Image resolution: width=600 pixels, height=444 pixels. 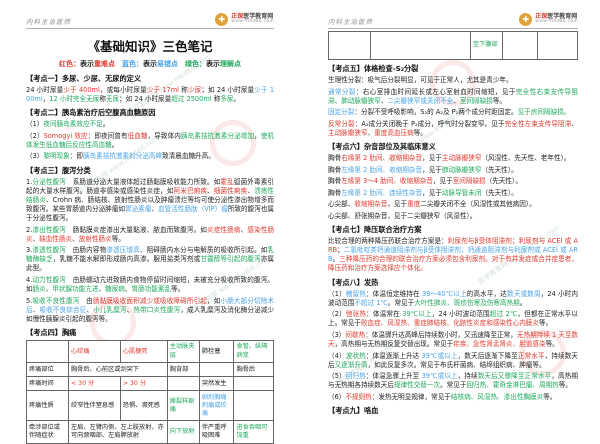 I want to click on table-cell: 突然发生, so click(x=216, y=384).